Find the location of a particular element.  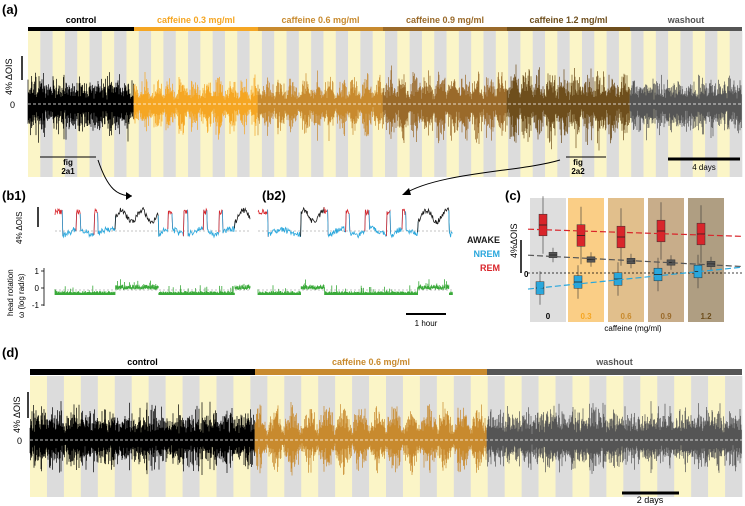

panel-c-label: (c) is located at coordinates (513, 195).